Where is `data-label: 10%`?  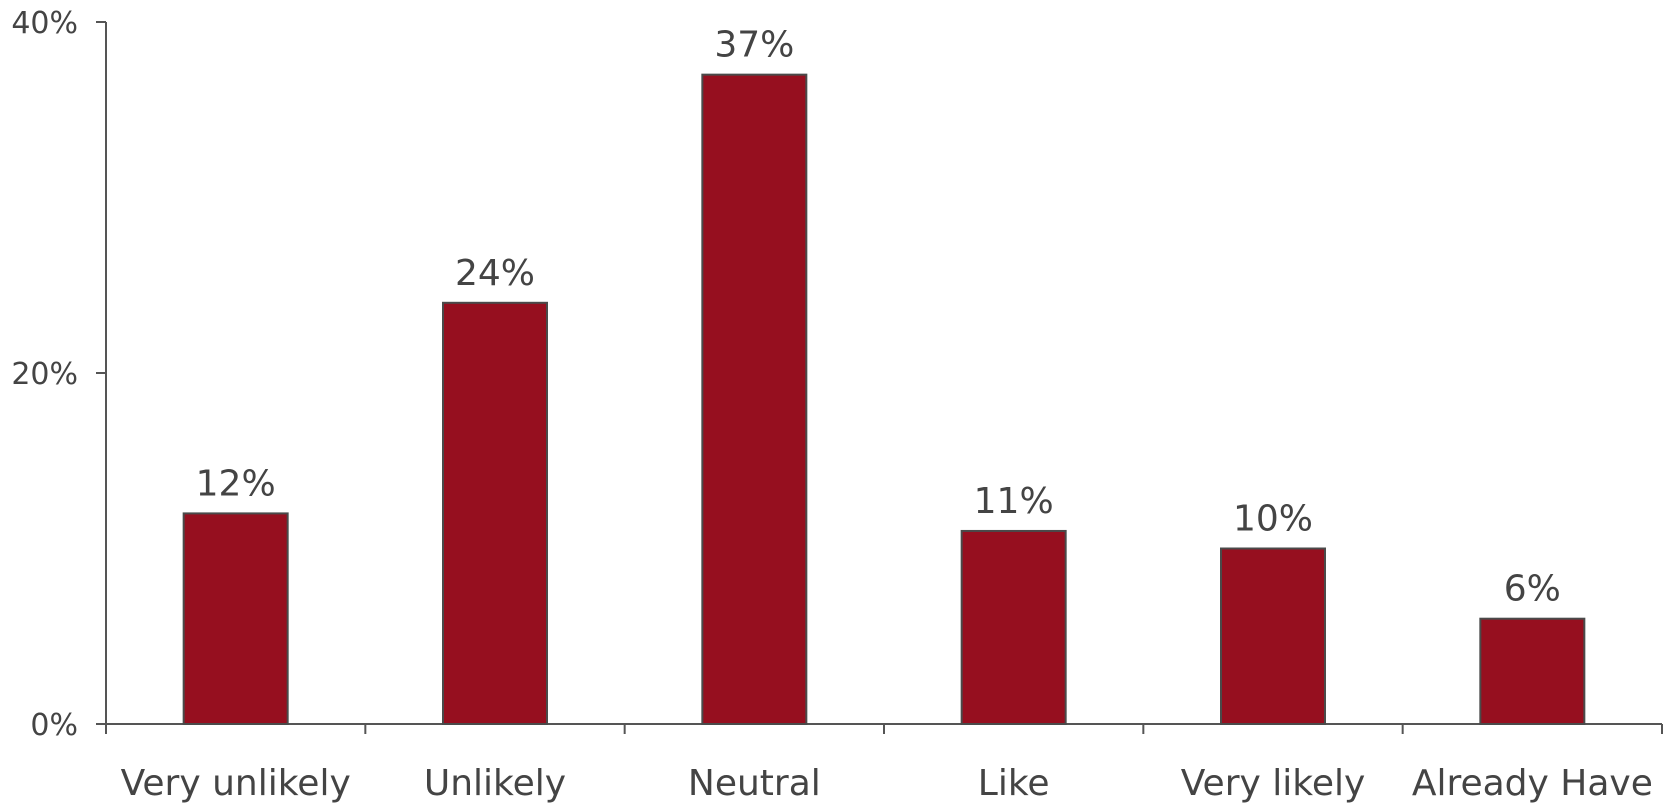 data-label: 10% is located at coordinates (1273, 519).